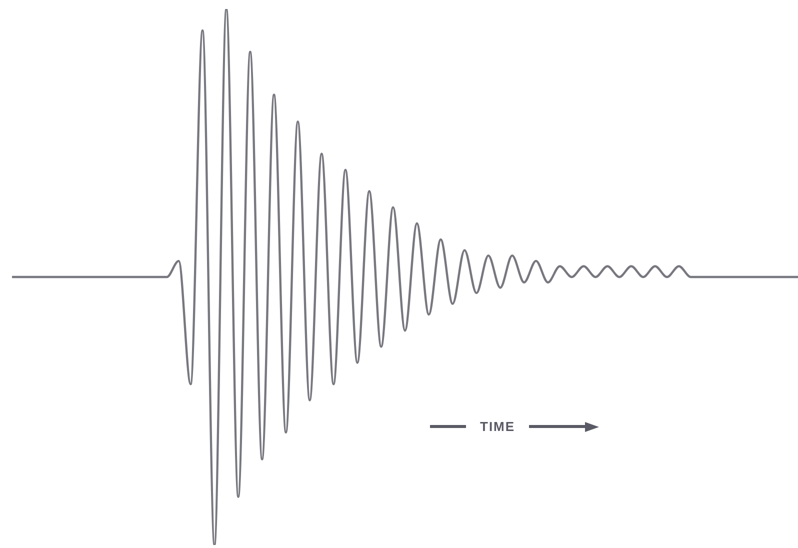 This screenshot has width=798, height=548. Describe the element at coordinates (498, 426) in the screenshot. I see `annotation: TIME` at that location.